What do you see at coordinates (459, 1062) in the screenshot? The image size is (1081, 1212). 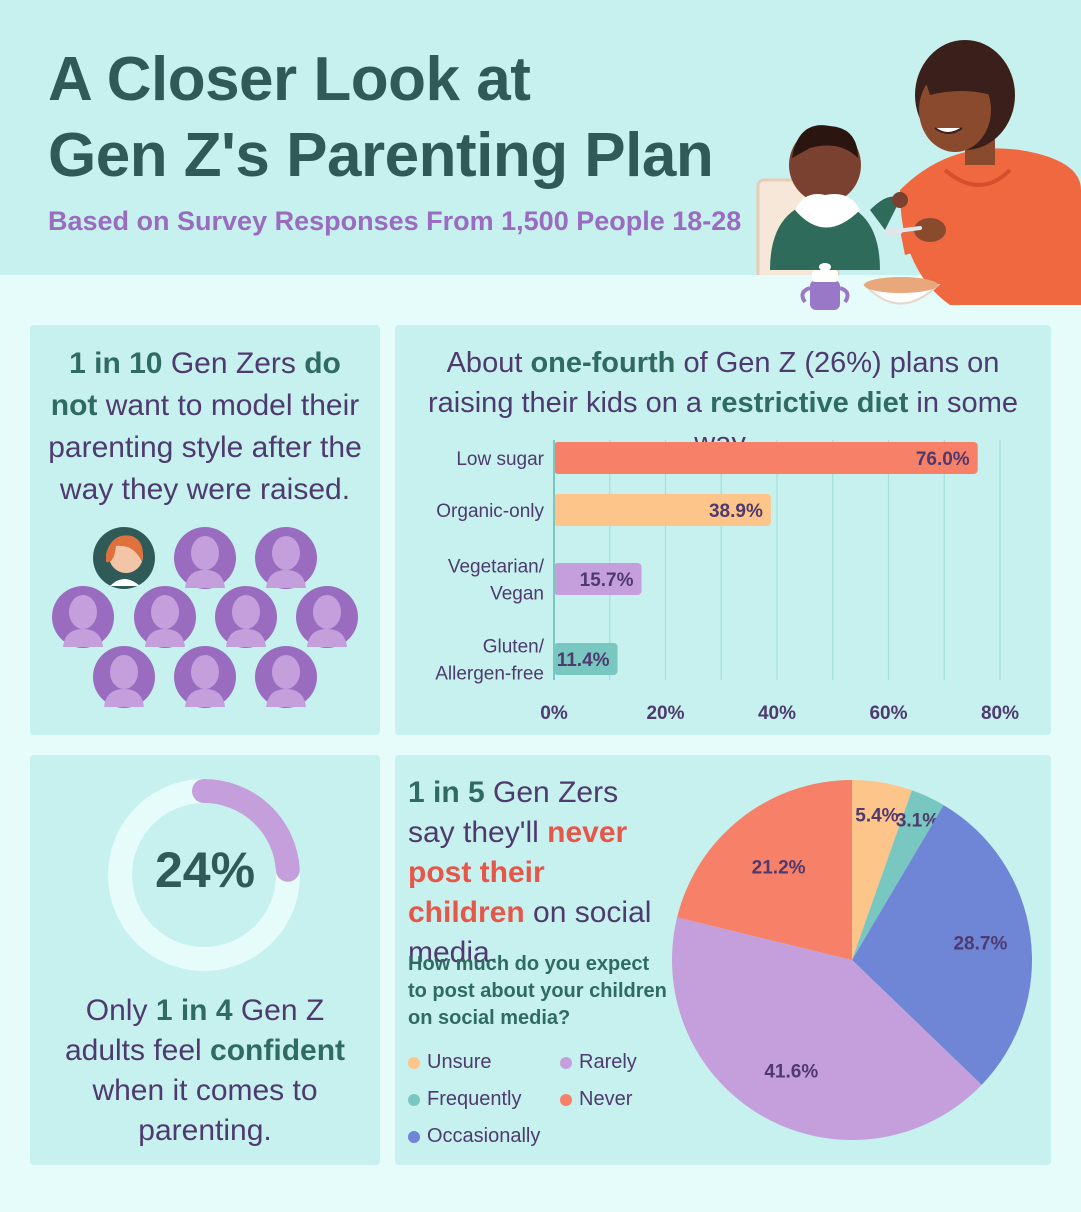 I see `legend-label: Unsure` at bounding box center [459, 1062].